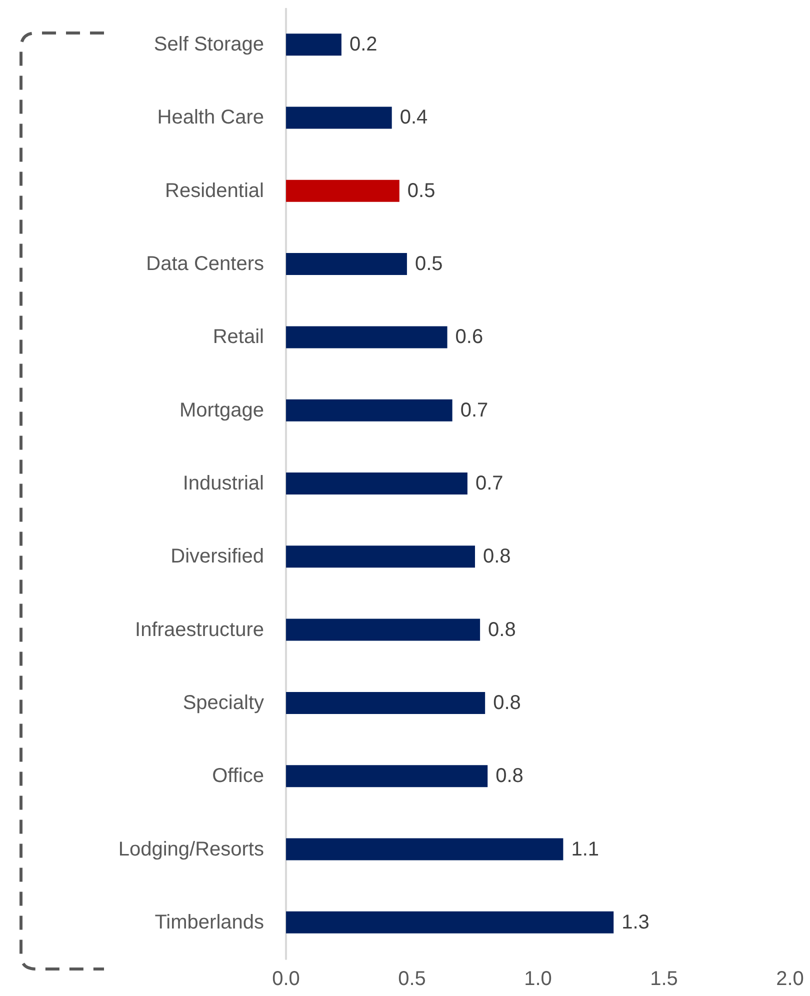 This screenshot has height=996, width=810. I want to click on y-tick-label: Health Care, so click(210, 117).